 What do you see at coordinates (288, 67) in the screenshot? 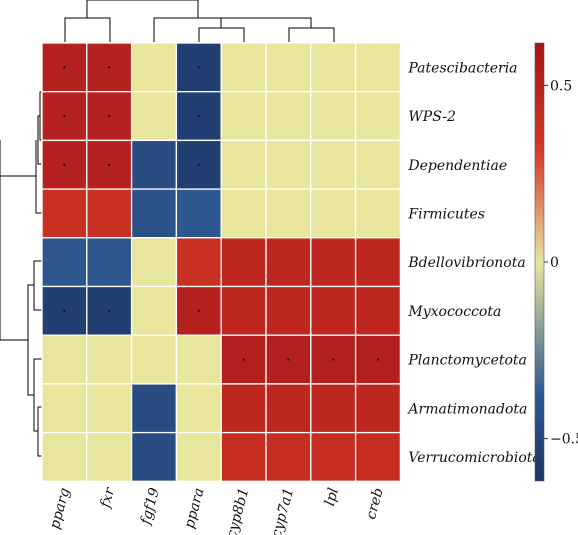
I see `heatmap-cell-patescibacteria-cyp7a1` at bounding box center [288, 67].